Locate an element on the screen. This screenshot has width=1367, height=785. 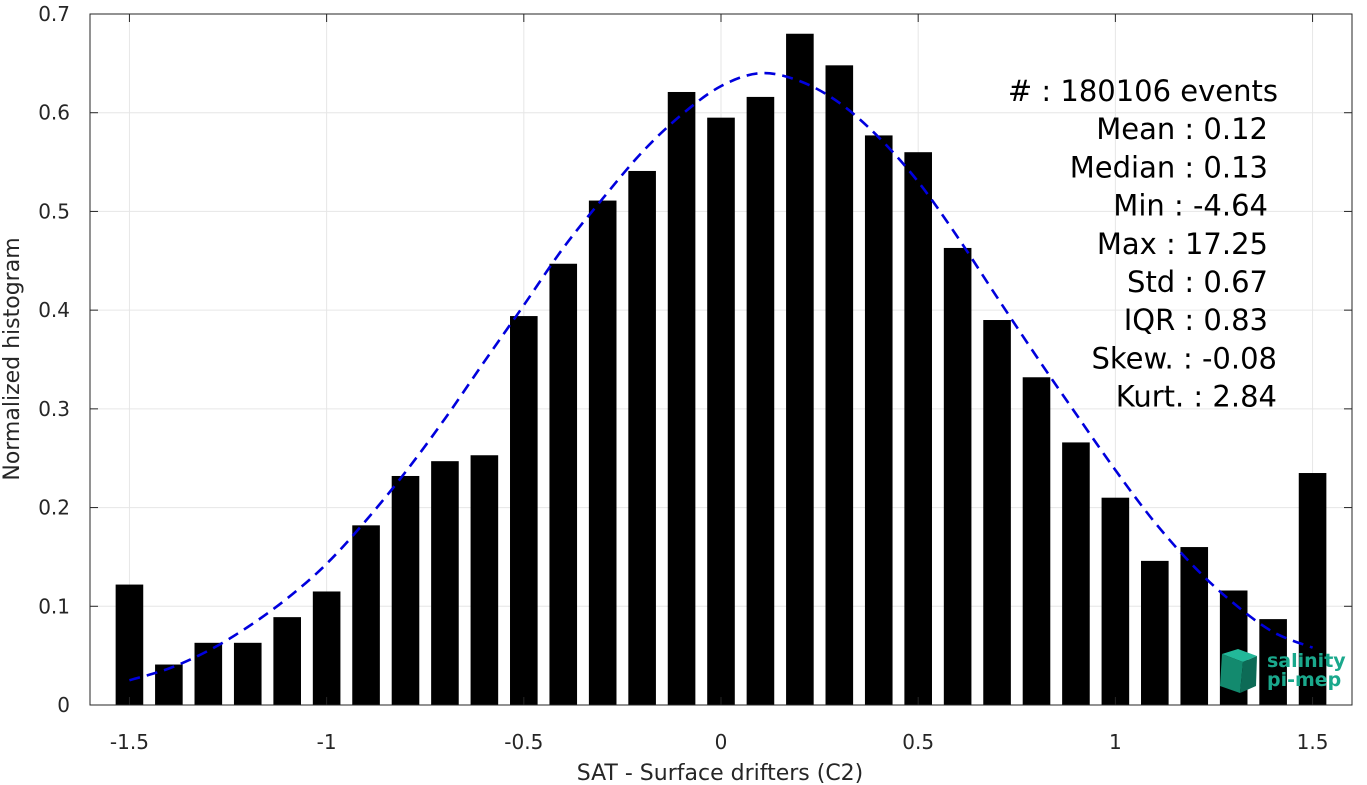
x-tick-label: 0.5 is located at coordinates (918, 742).